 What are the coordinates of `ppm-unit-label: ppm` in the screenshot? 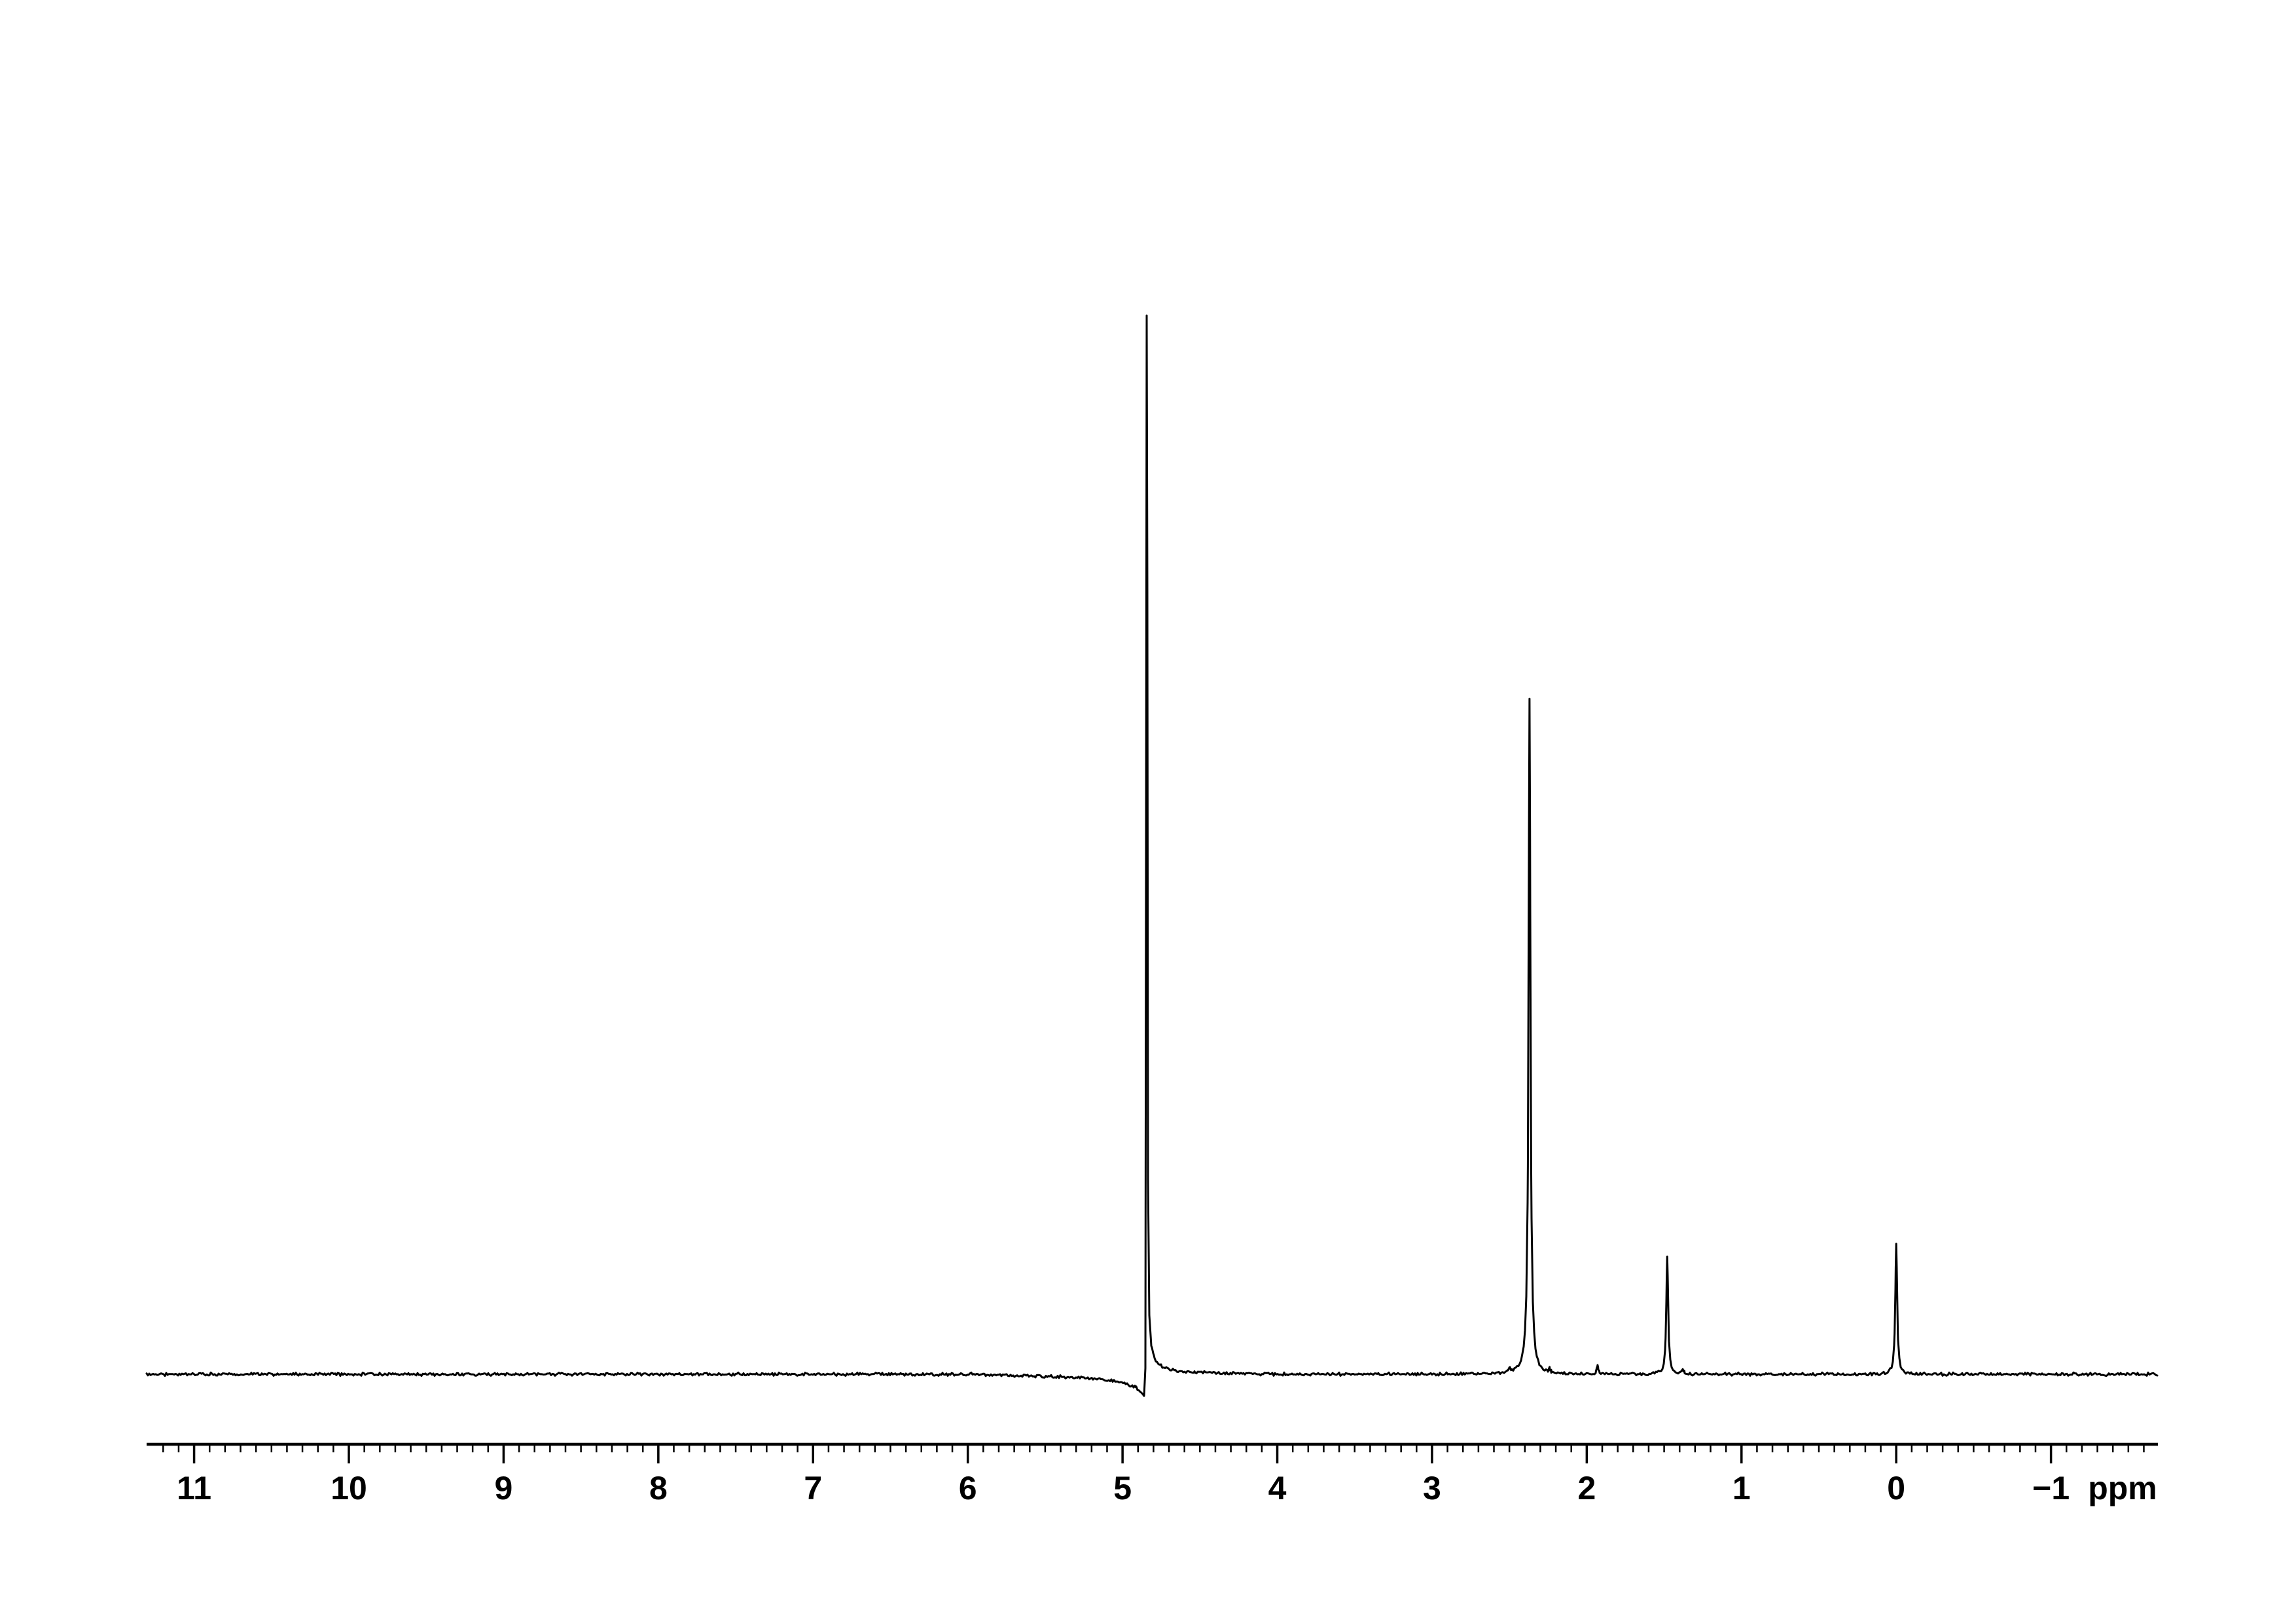 It's located at (2122, 1488).